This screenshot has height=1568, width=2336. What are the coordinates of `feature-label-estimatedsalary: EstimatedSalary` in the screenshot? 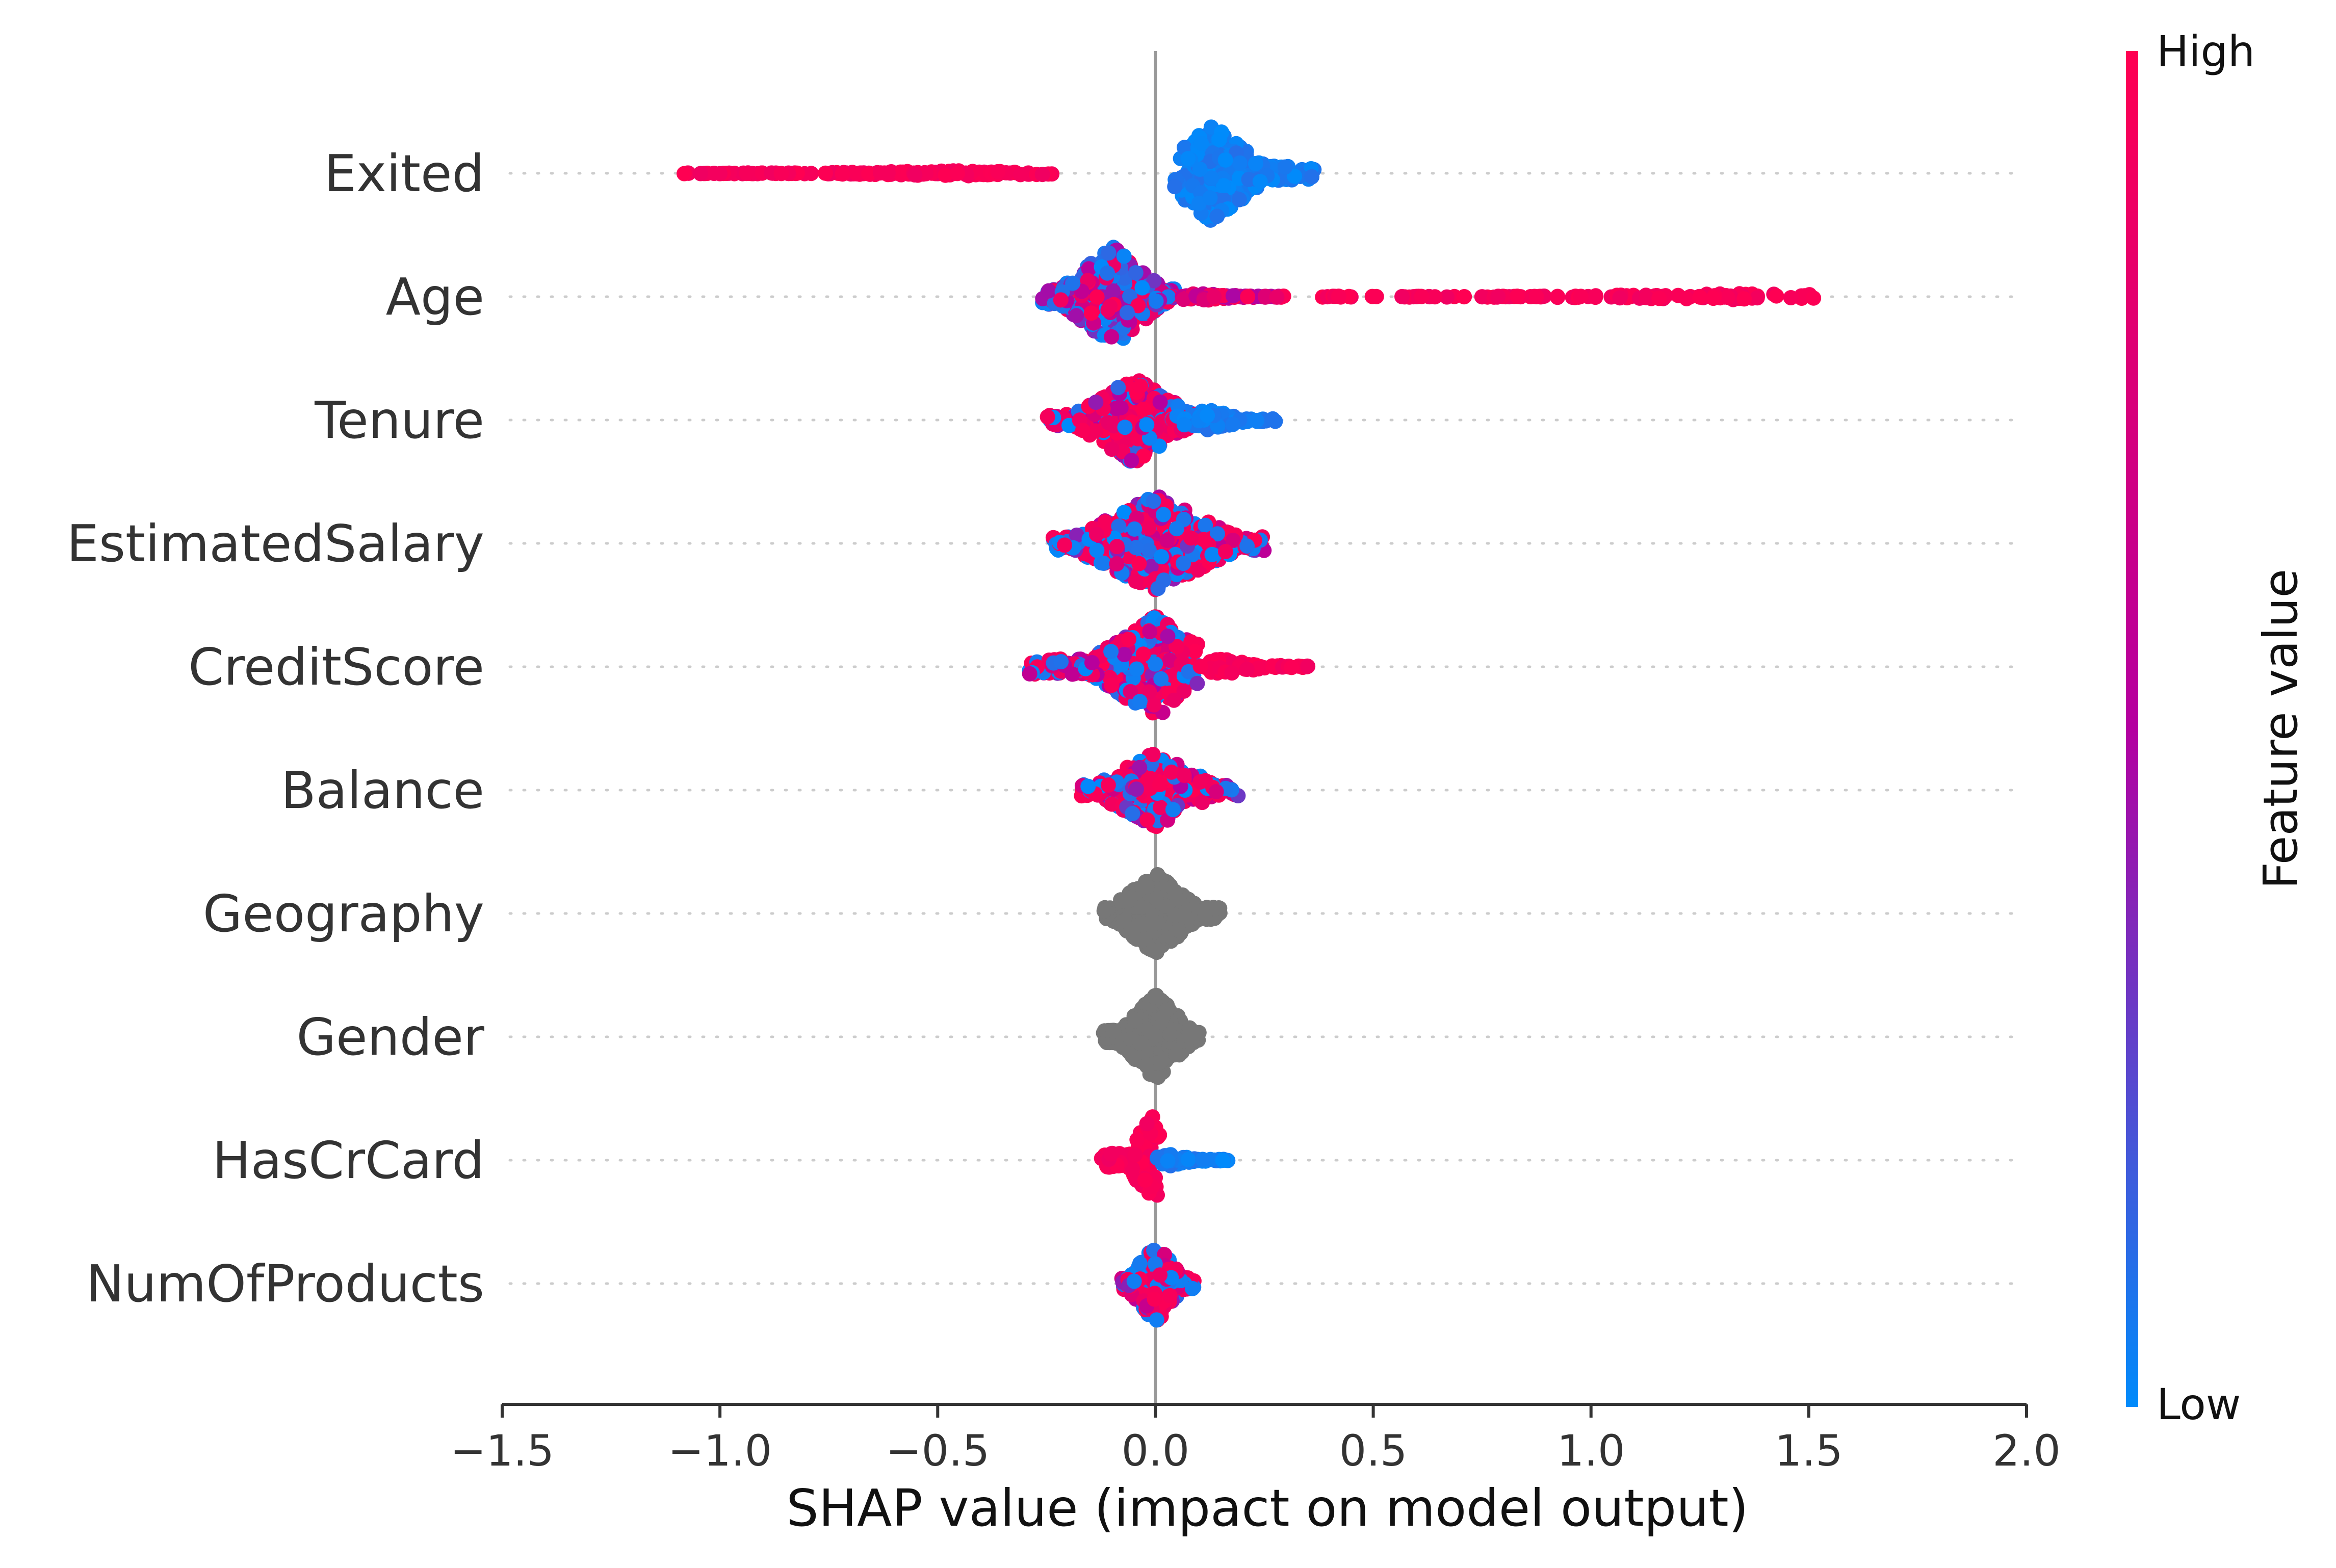 It's located at (275, 543).